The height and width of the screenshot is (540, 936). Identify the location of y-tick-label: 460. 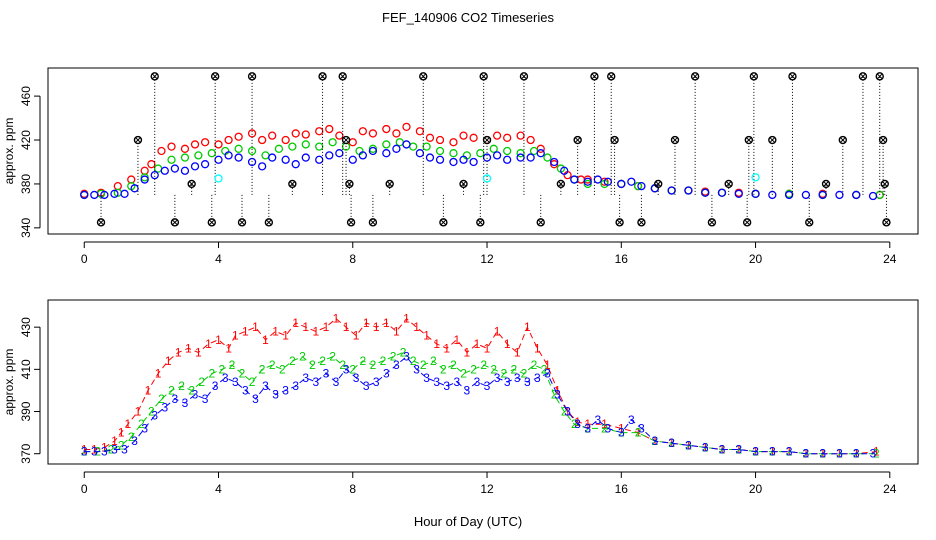
(26, 96).